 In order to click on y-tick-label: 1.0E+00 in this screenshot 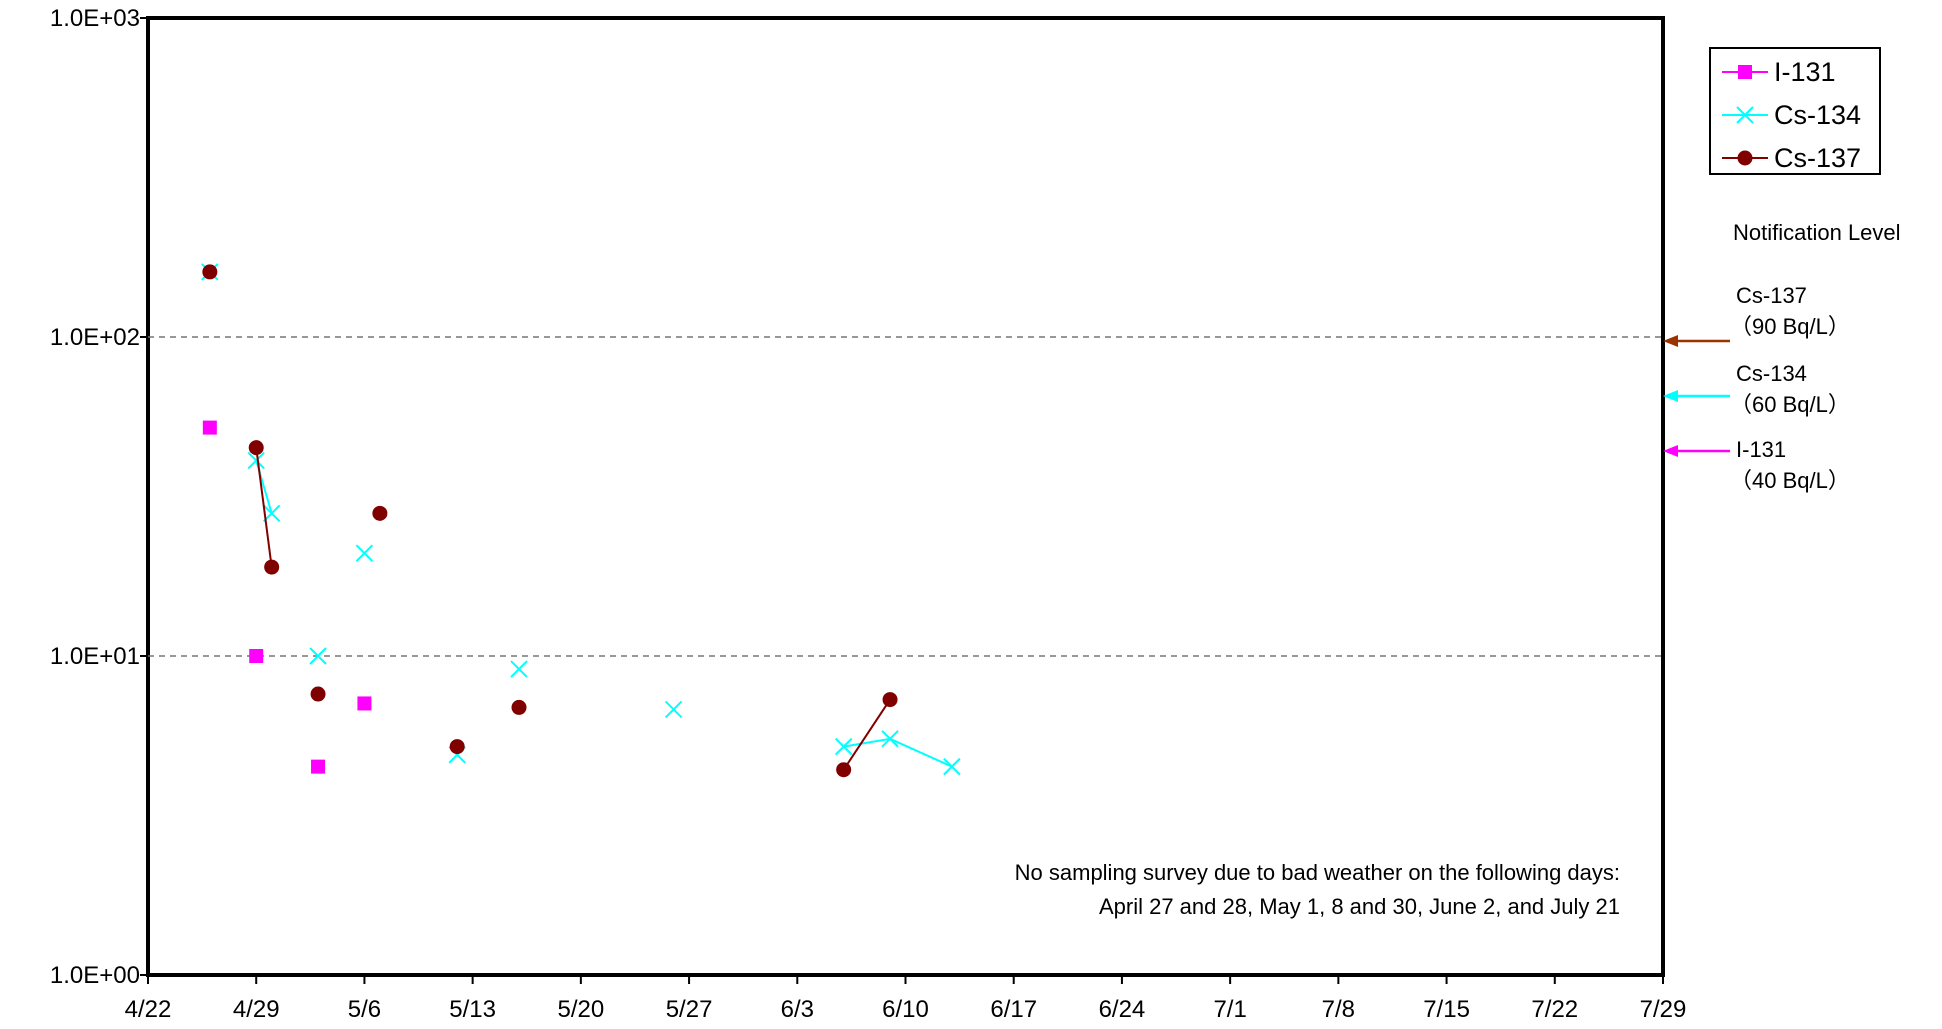, I will do `click(95, 975)`.